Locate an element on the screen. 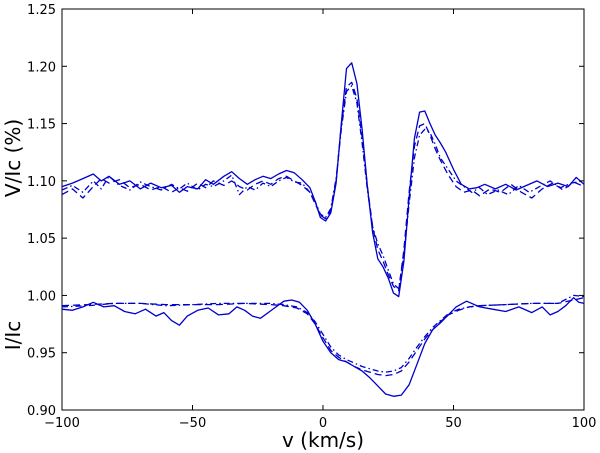  y-tick-label: 1.15 is located at coordinates (41, 125).